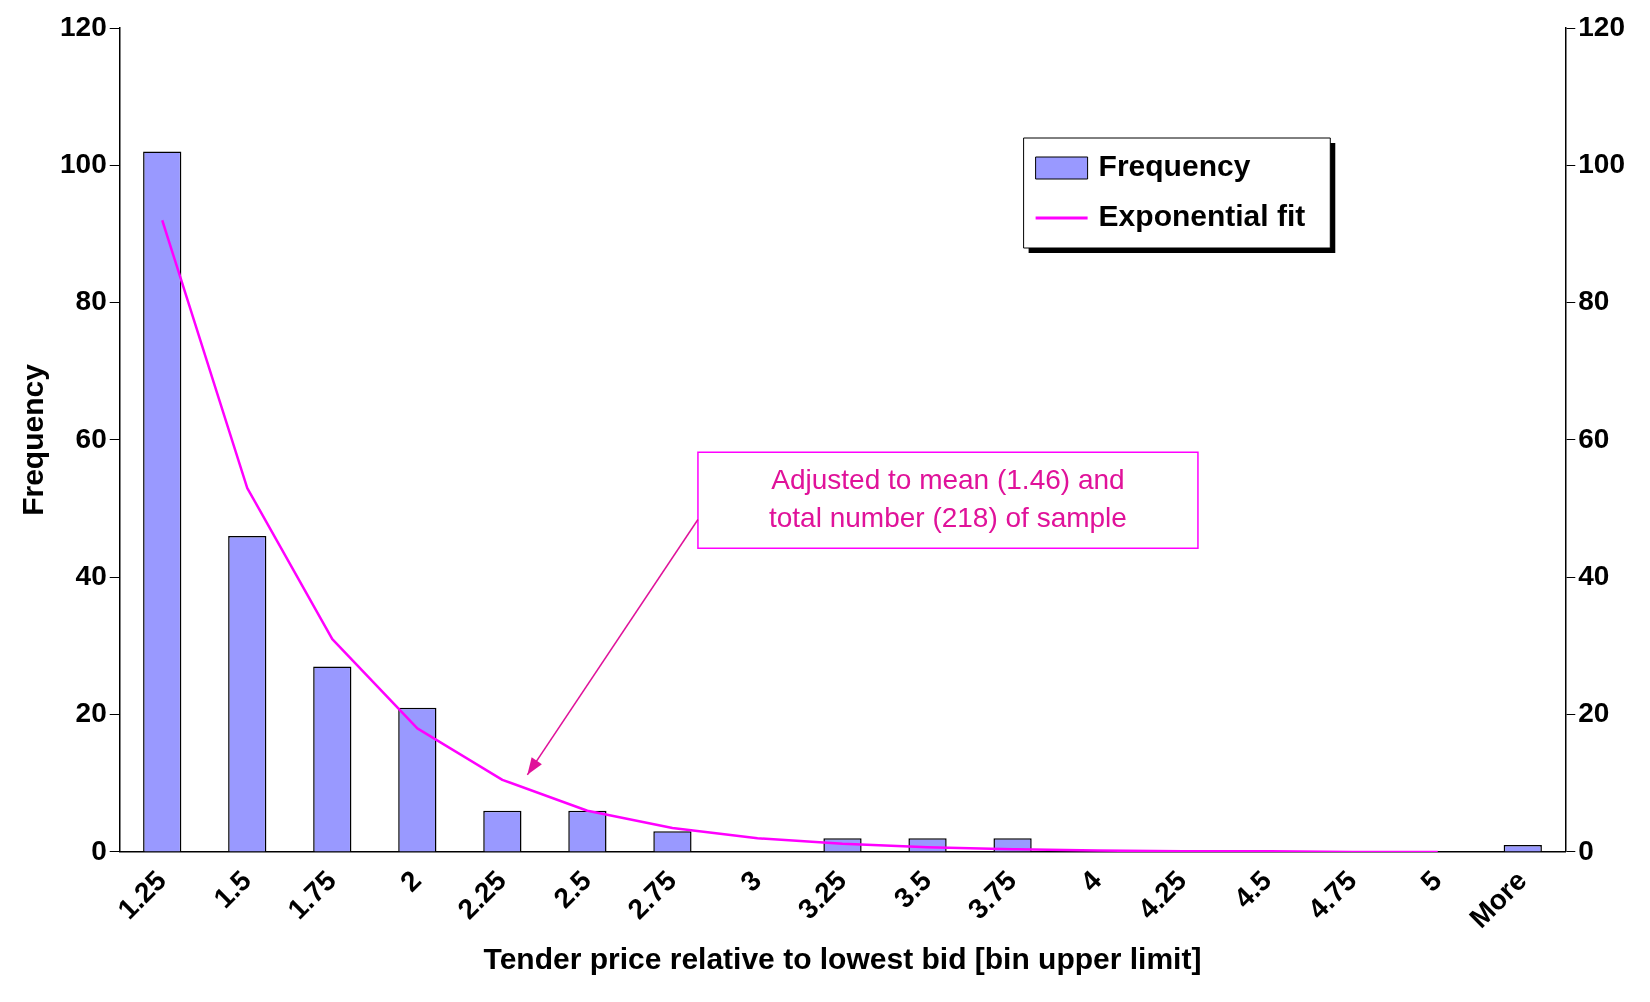 The height and width of the screenshot is (1002, 1650). What do you see at coordinates (91, 713) in the screenshot?
I see `y-tick-label: 20` at bounding box center [91, 713].